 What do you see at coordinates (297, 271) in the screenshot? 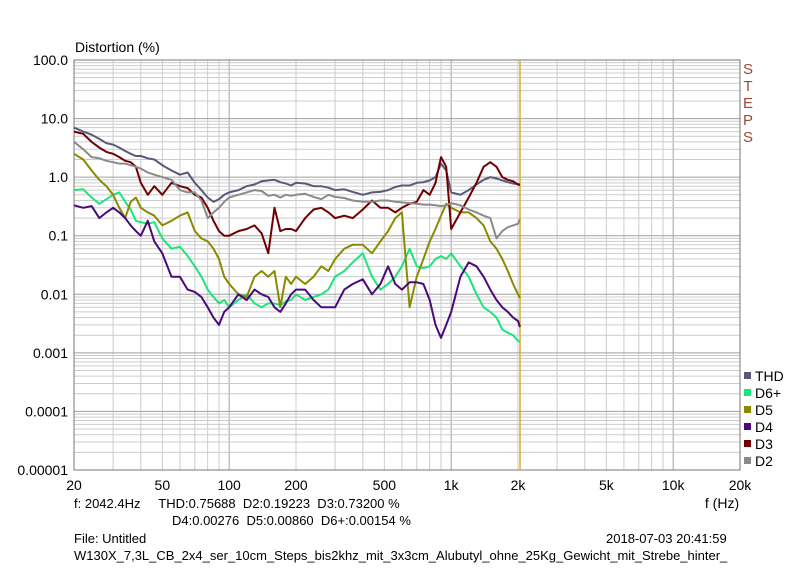
I see `series-line-d4` at bounding box center [297, 271].